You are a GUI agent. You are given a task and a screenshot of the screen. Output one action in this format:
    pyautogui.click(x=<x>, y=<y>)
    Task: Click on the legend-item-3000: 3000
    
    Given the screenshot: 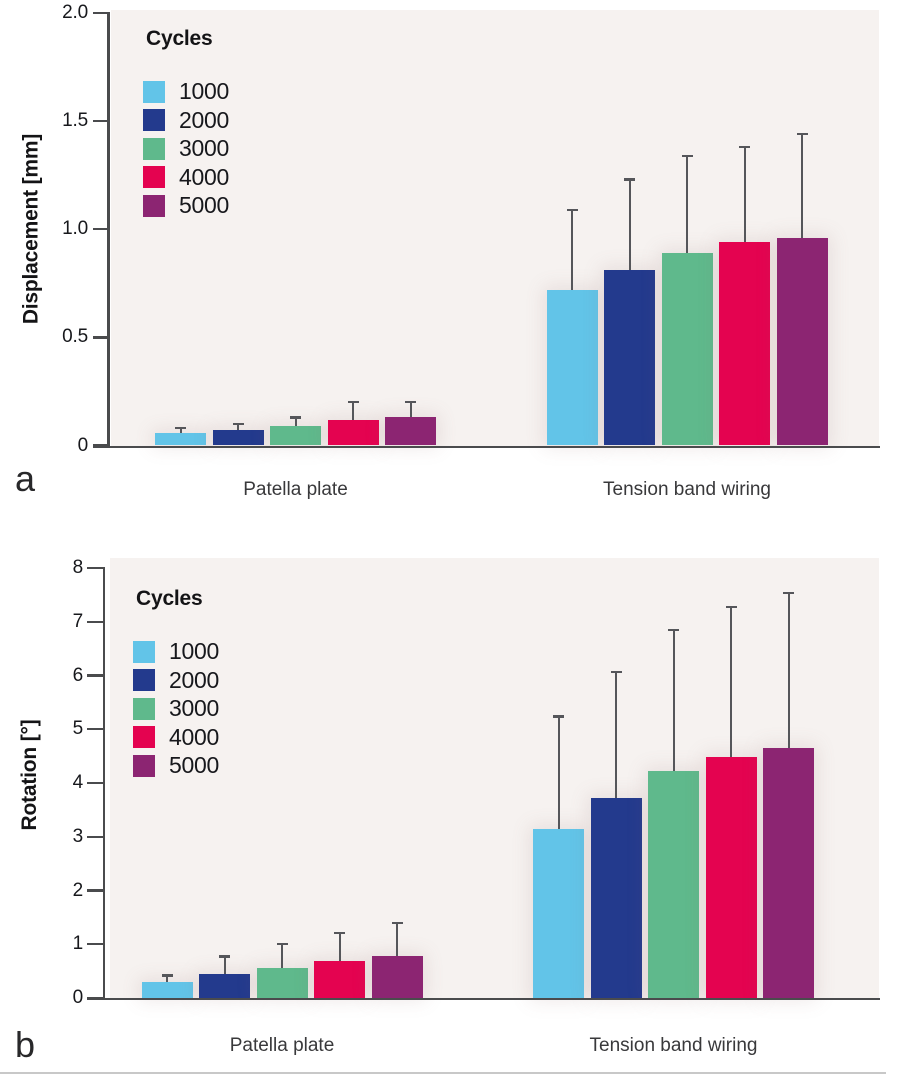 What is the action you would take?
    pyautogui.click(x=186, y=148)
    